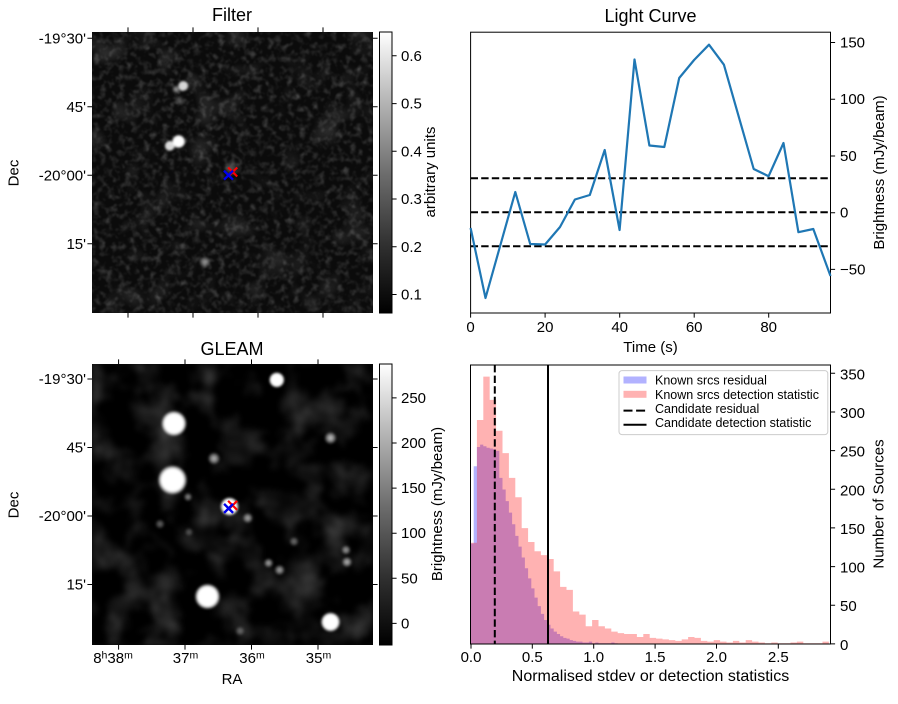  I want to click on svg-text: Number of Sources, so click(879, 503).